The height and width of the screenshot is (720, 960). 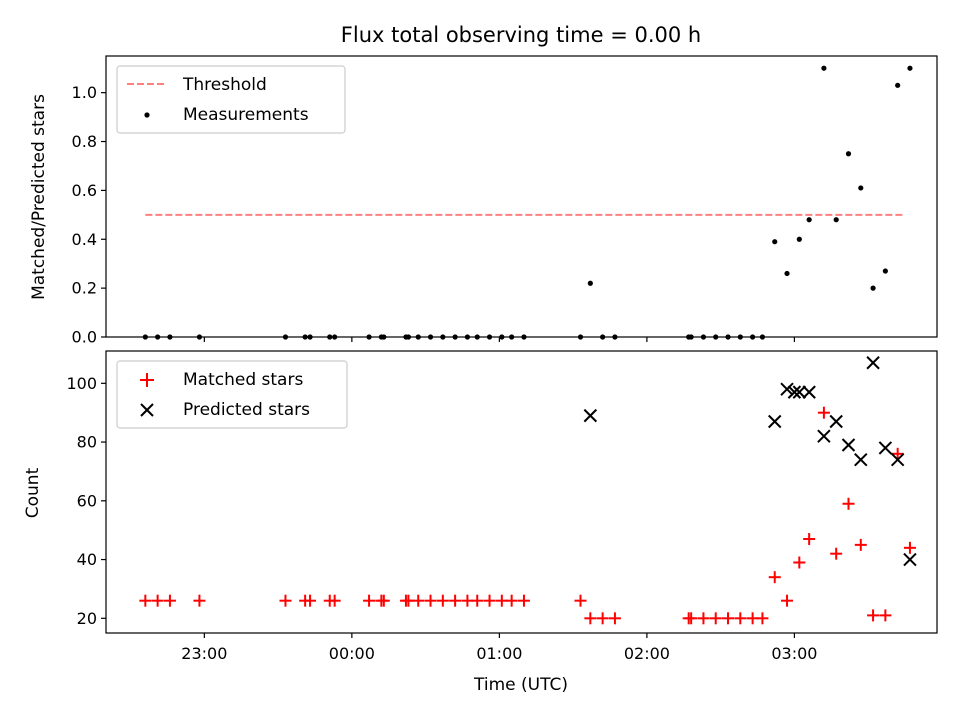 What do you see at coordinates (87, 618) in the screenshot?
I see `y-tick-label: 20` at bounding box center [87, 618].